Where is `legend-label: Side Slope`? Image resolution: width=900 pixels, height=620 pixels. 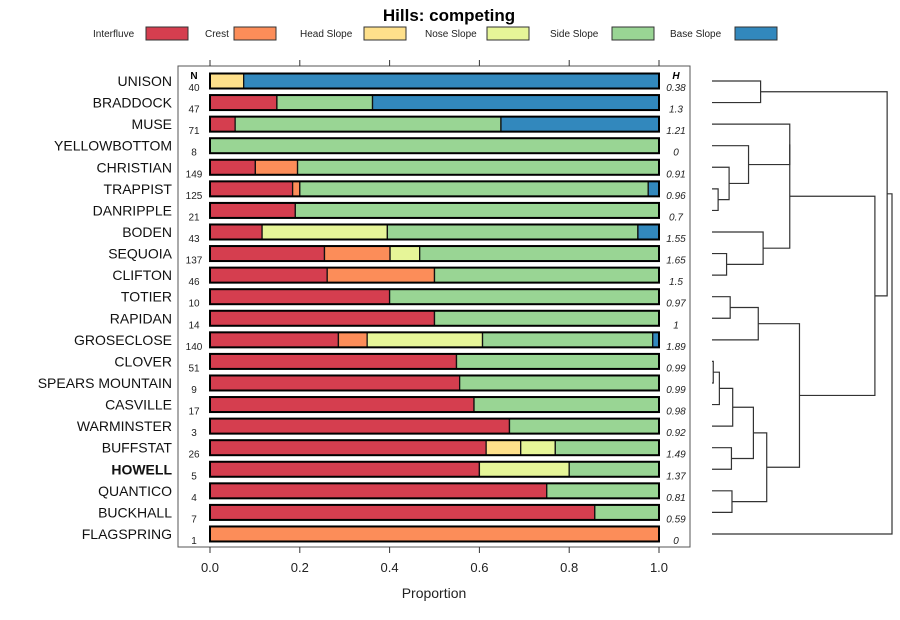
legend-label: Side Slope is located at coordinates (574, 34).